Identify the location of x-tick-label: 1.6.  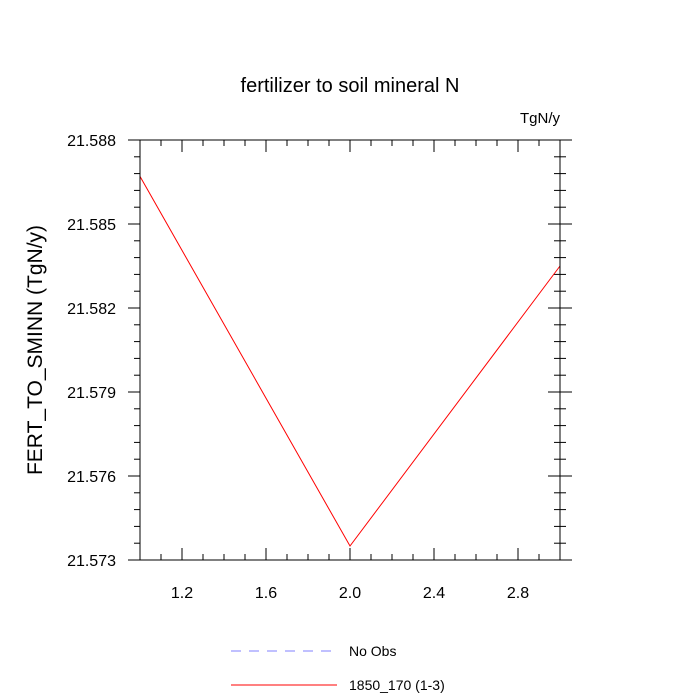
(266, 593).